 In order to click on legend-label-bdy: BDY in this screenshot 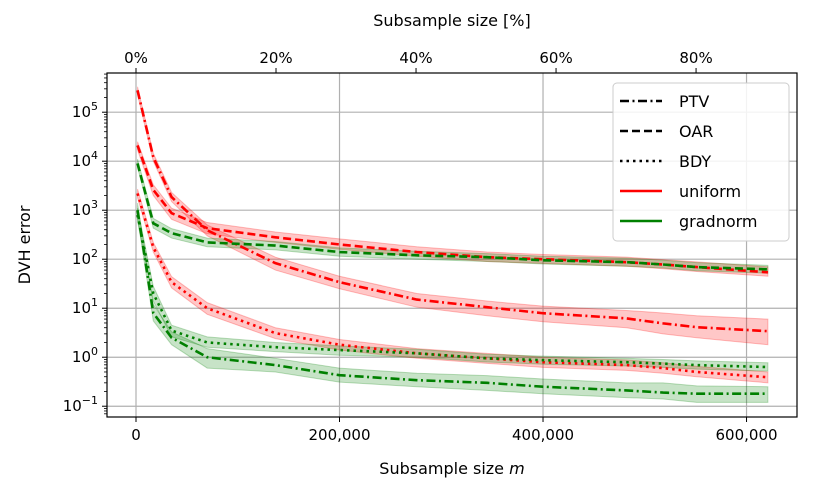, I will do `click(695, 161)`.